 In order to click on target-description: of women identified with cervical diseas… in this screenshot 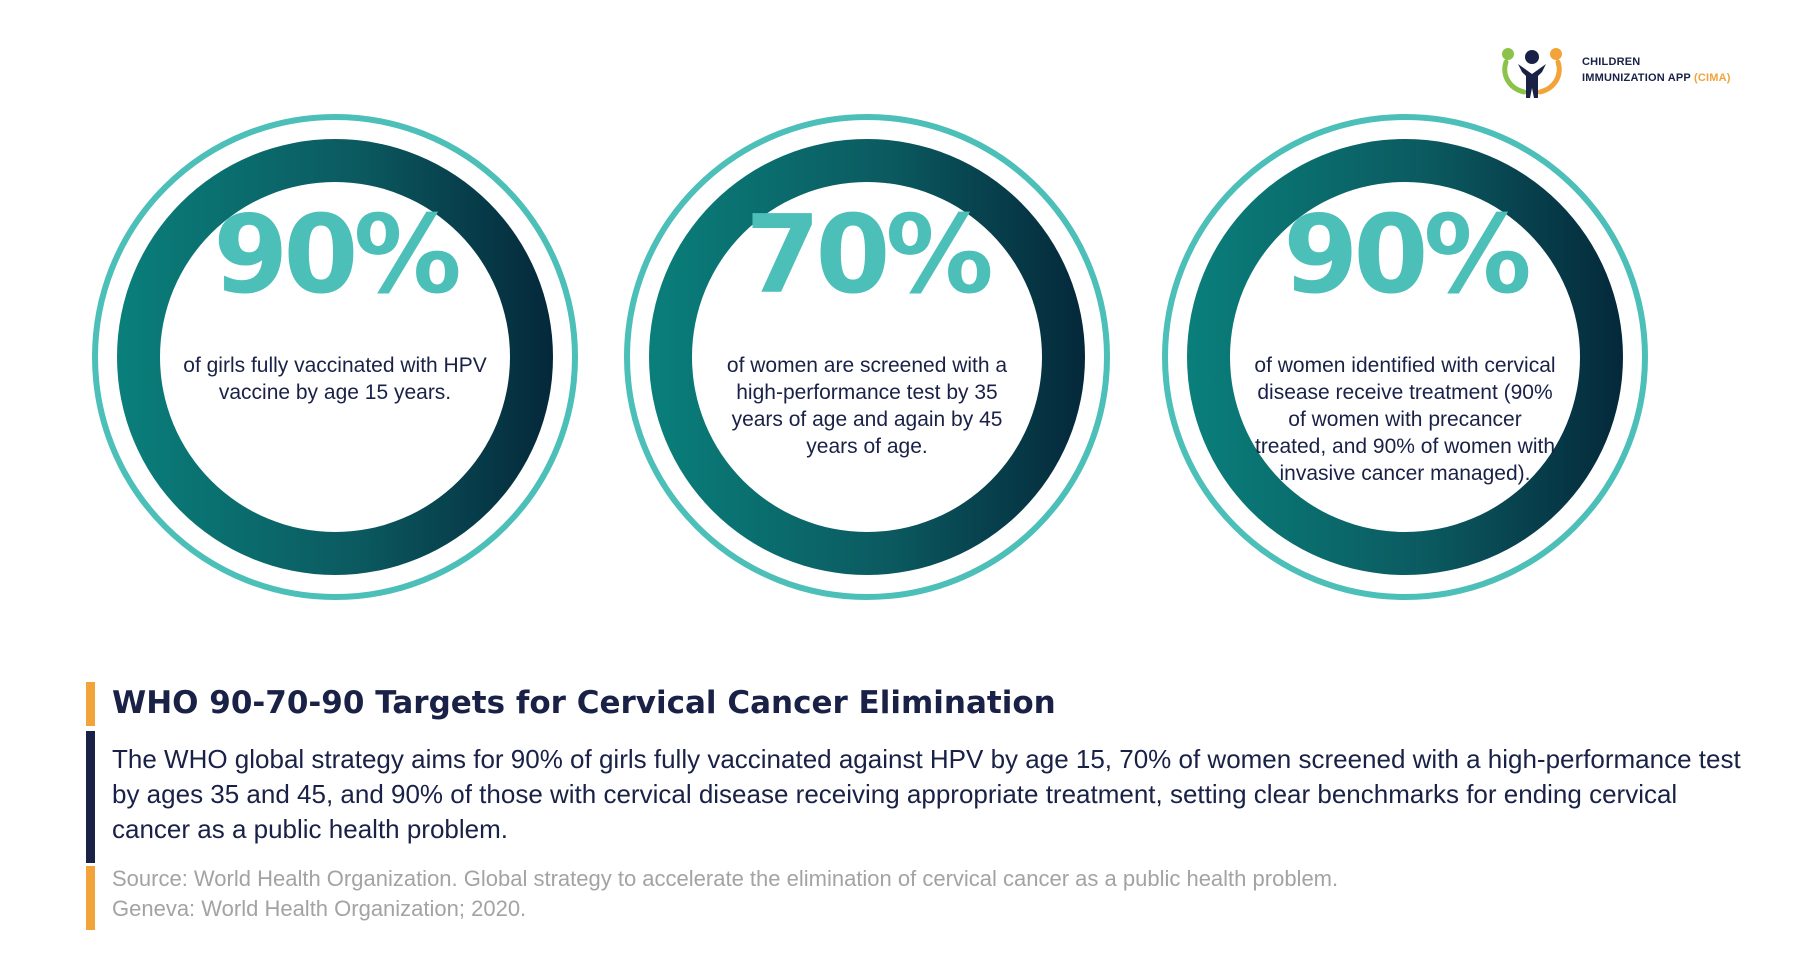, I will do `click(1405, 419)`.